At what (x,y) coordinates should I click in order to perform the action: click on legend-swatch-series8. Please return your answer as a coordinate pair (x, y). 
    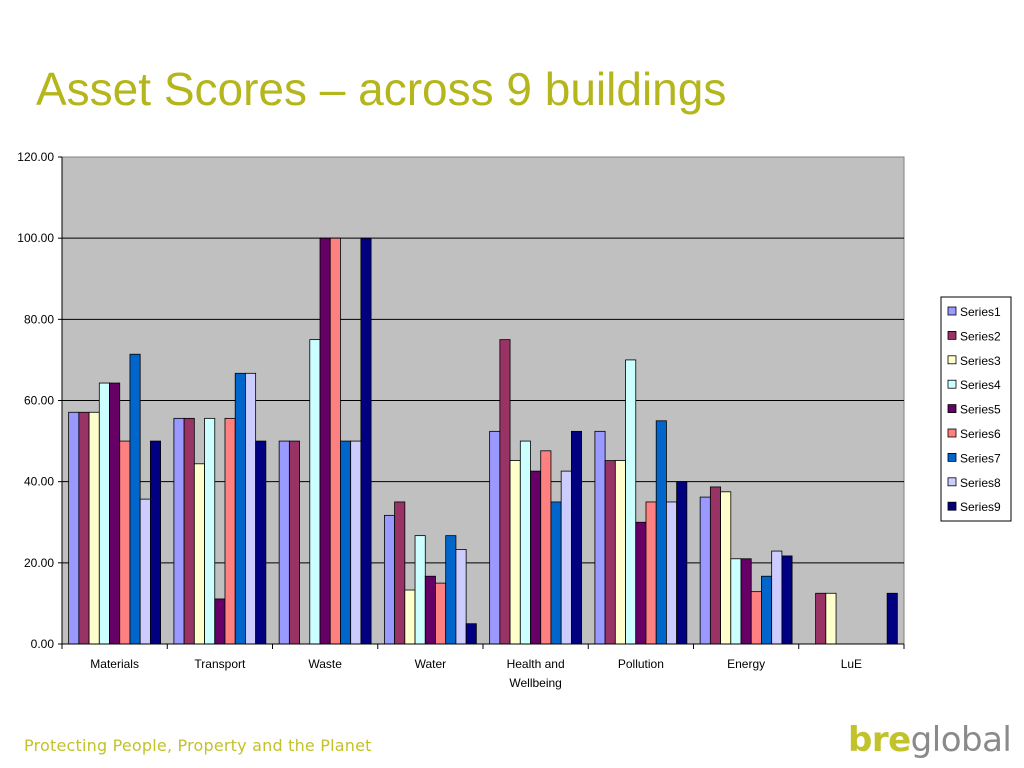
    Looking at the image, I should click on (952, 482).